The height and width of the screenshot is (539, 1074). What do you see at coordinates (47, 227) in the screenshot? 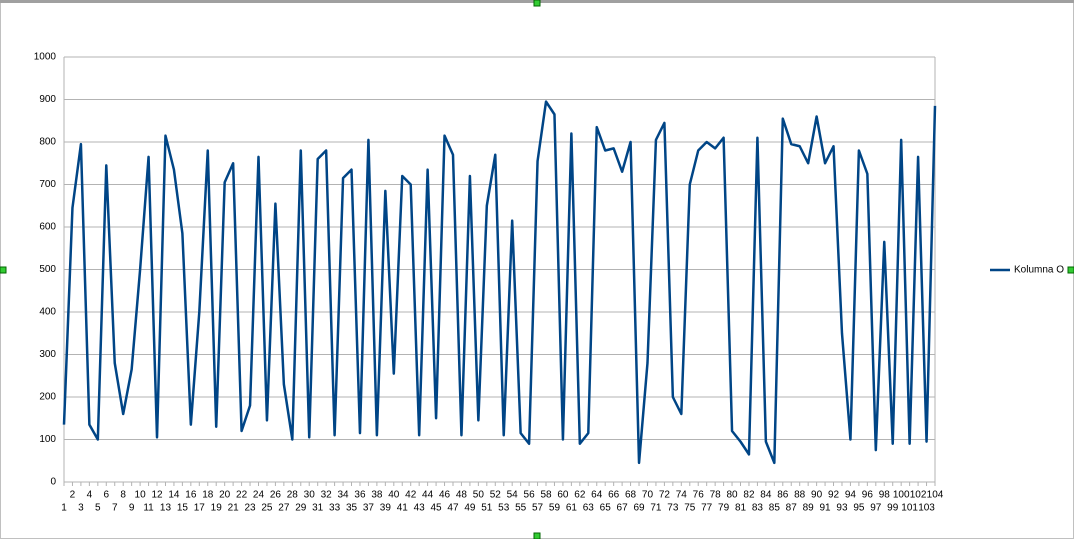
I see `y-tick-label: 600` at bounding box center [47, 227].